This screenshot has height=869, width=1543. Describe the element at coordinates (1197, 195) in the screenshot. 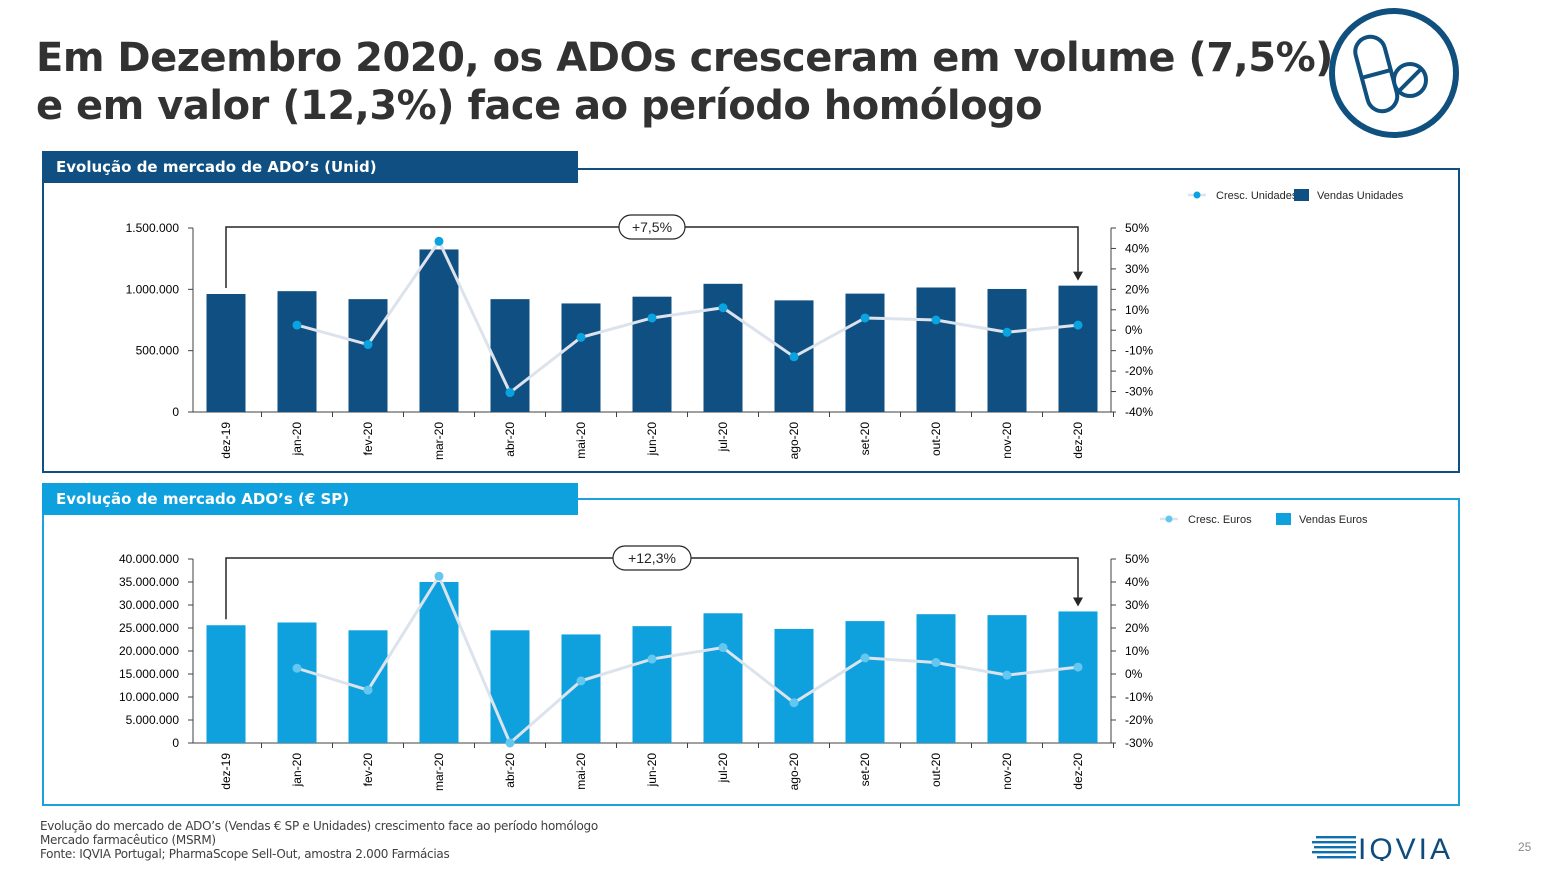

I see `units-legend-dot-swatch` at that location.